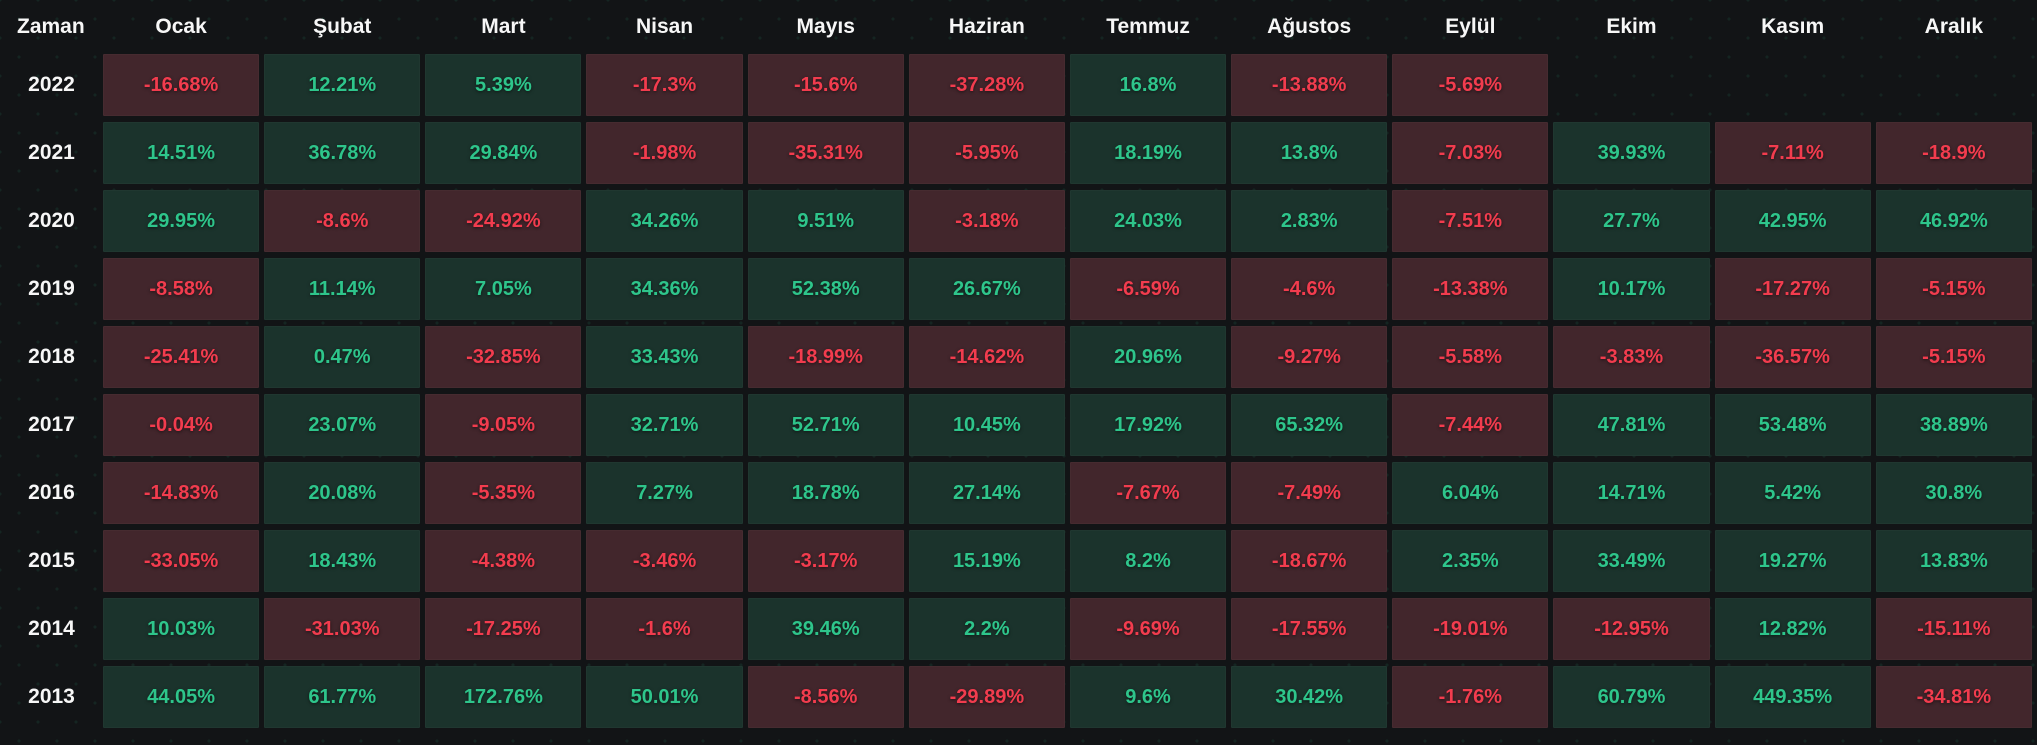  I want to click on return-cell: -17.3%, so click(664, 85).